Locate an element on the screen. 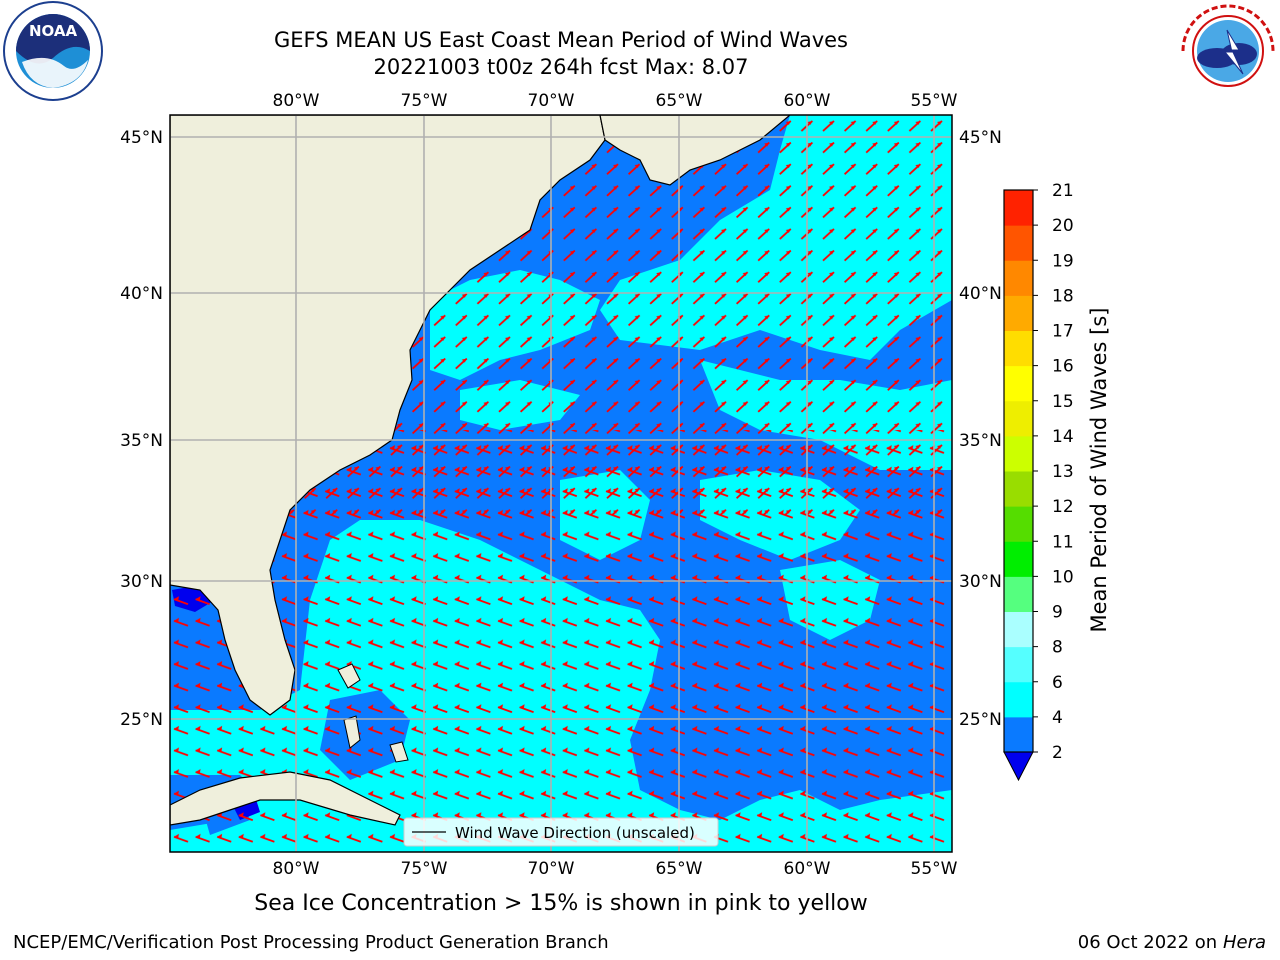  colorbar-tick-label: 11 is located at coordinates (1063, 542).